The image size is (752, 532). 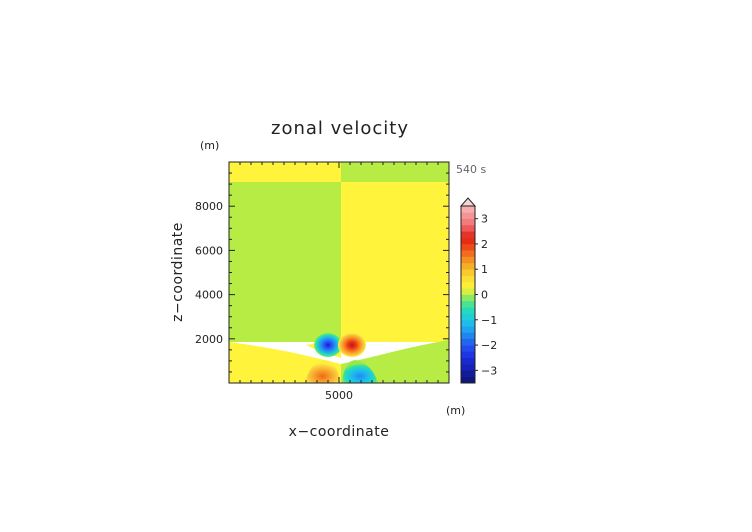 I want to click on colorbar-tick-label: 0, so click(x=484, y=295).